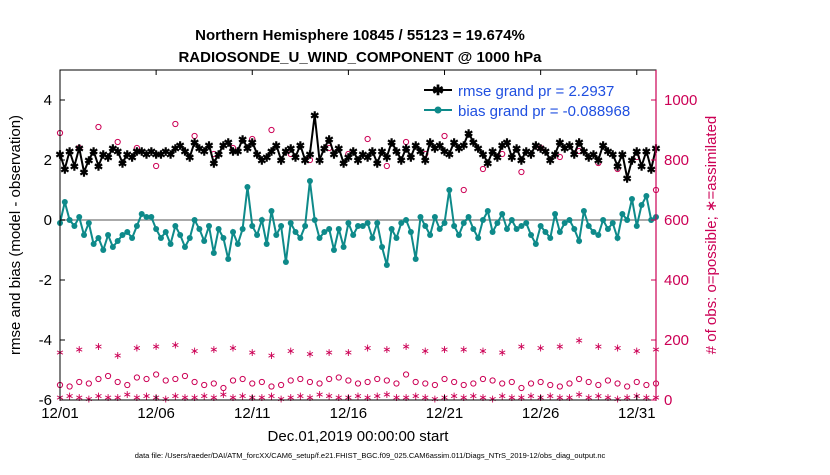  I want to click on y-left-tick-label: -2, so click(45, 280).